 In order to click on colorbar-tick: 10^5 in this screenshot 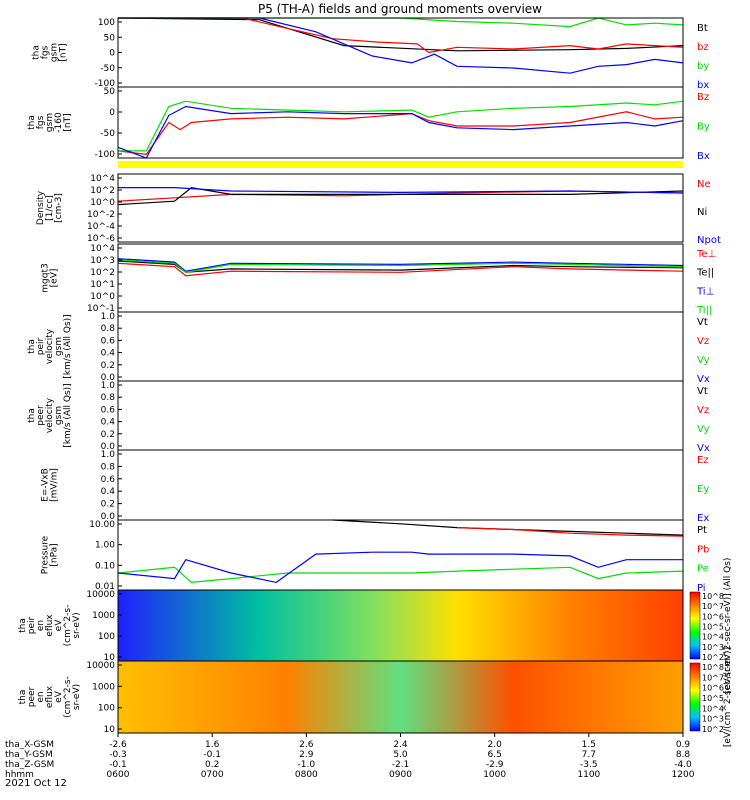, I will do `click(713, 698)`.